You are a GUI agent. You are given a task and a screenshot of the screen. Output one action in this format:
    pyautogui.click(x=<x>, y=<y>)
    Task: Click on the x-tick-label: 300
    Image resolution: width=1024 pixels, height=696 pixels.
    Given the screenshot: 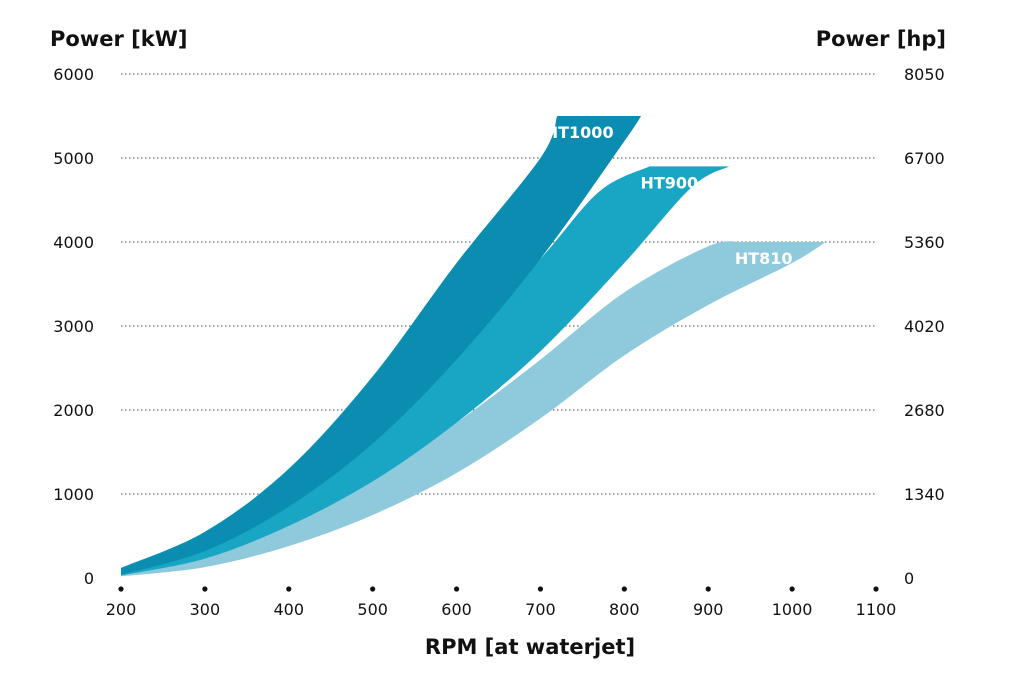 What is the action you would take?
    pyautogui.click(x=205, y=609)
    